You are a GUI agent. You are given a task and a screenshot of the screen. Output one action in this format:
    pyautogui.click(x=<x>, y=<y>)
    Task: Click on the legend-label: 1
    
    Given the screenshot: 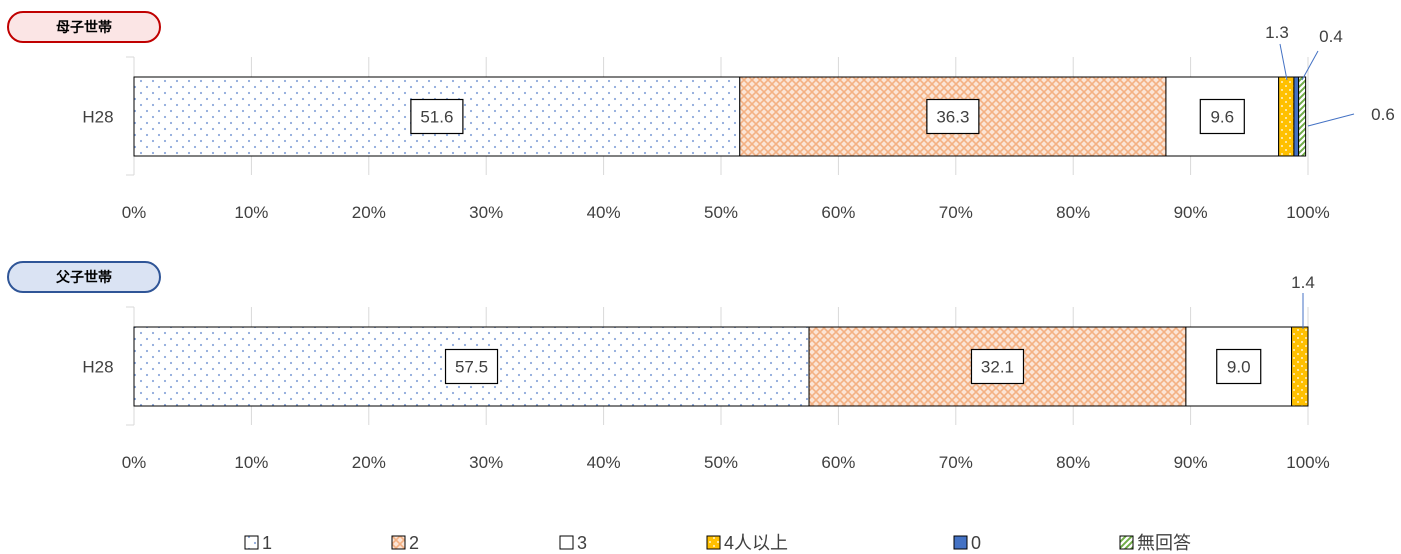 What is the action you would take?
    pyautogui.click(x=267, y=543)
    